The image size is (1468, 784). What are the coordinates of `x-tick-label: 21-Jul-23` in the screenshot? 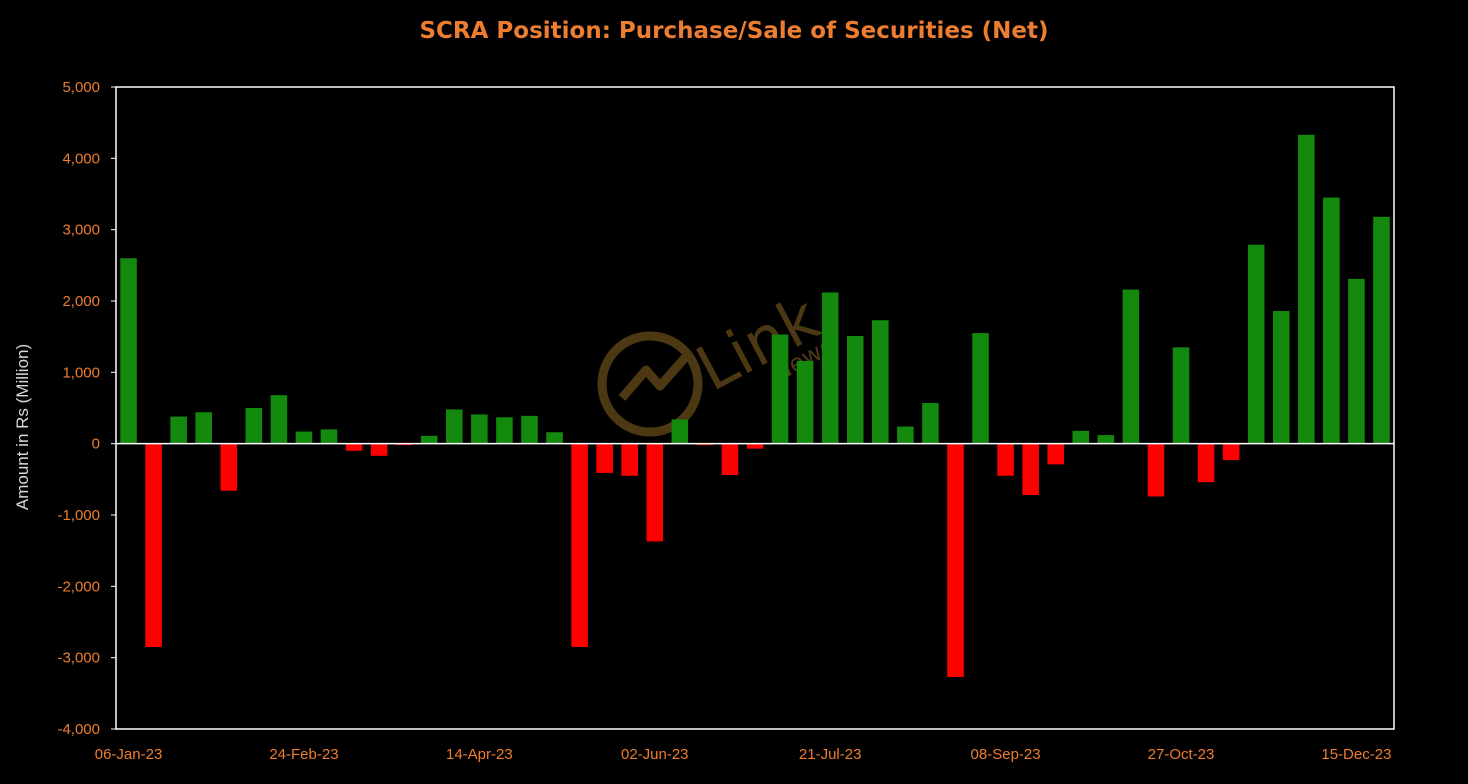 It's located at (830, 754).